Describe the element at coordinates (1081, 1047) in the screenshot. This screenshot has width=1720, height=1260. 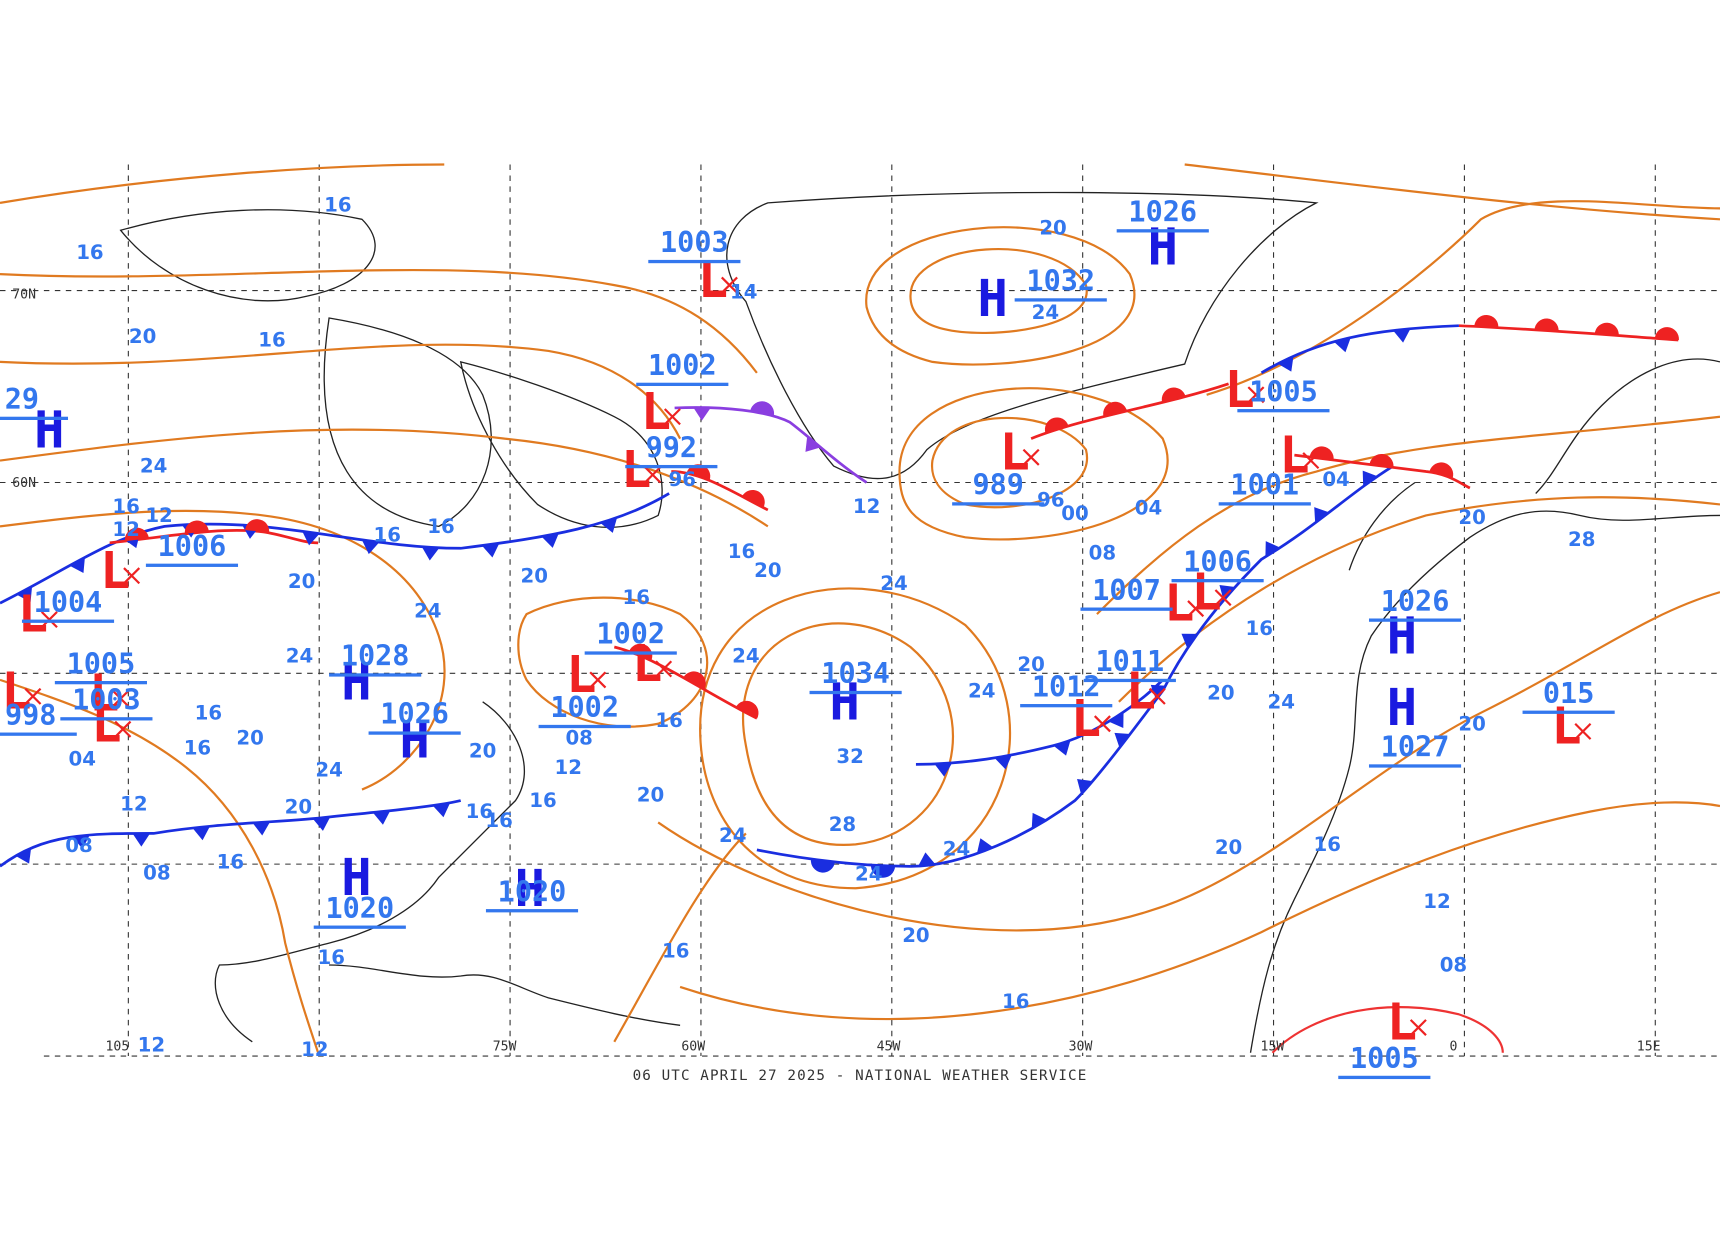
I see `longitude-label: 30W` at that location.